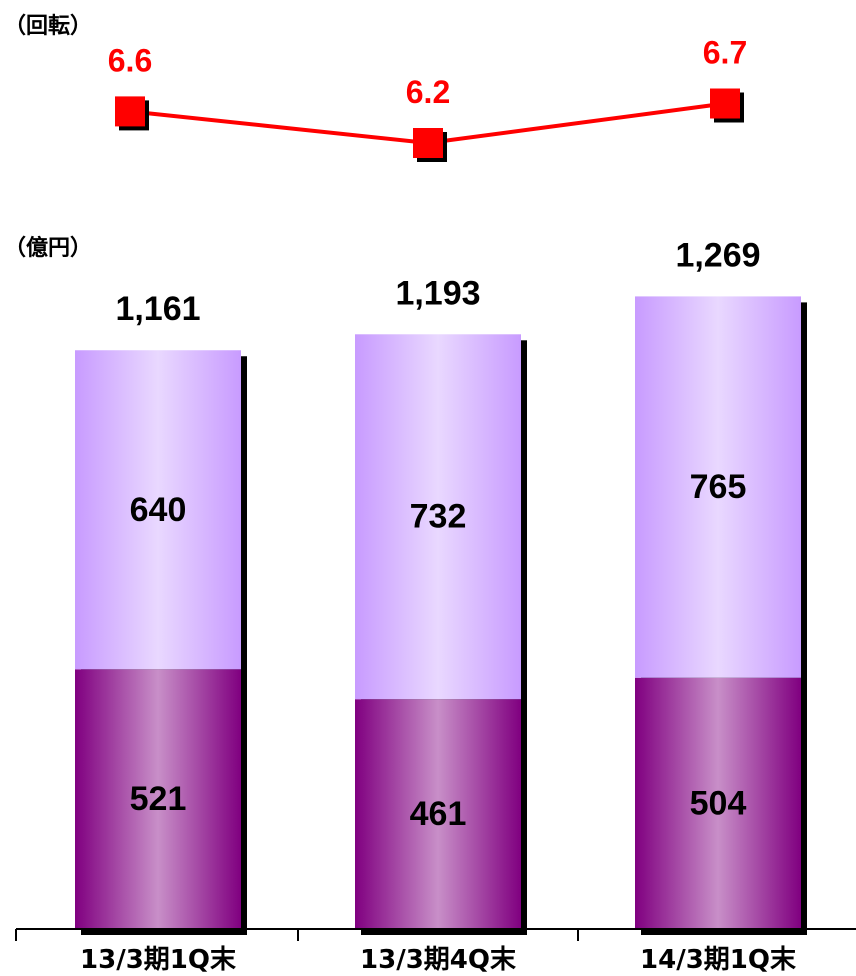  I want to click on lower-value-label: 461, so click(438, 814).